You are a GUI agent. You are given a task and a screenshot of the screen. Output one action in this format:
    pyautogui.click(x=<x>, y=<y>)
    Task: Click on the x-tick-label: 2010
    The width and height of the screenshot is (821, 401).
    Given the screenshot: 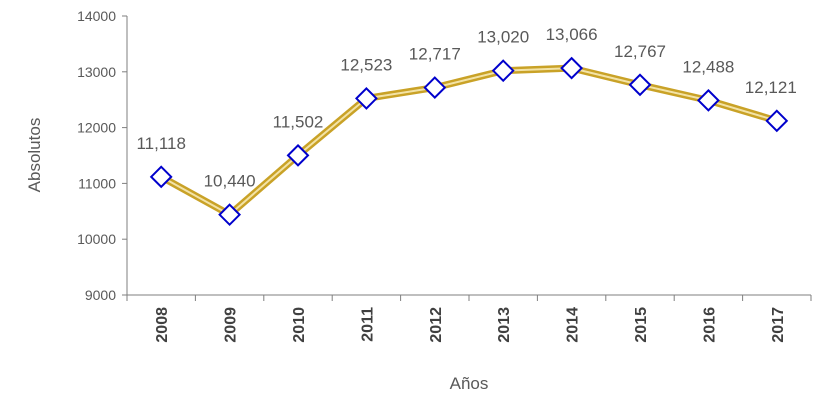 What is the action you would take?
    pyautogui.click(x=299, y=325)
    